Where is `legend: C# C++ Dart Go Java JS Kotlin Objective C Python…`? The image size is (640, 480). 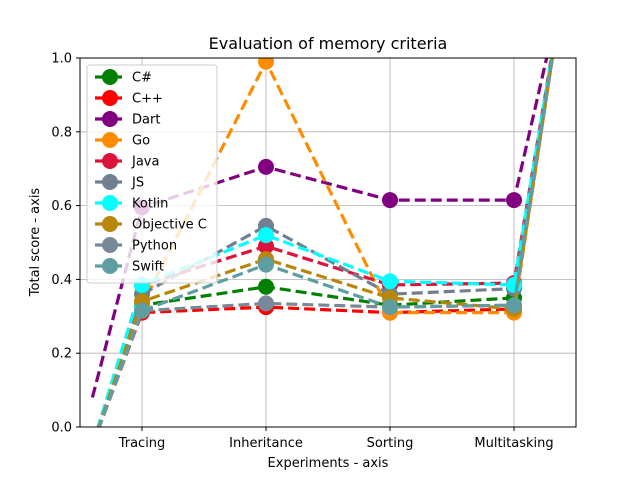 legend: C# C++ Dart Go Java JS Kotlin Objective C Python… is located at coordinates (152, 174).